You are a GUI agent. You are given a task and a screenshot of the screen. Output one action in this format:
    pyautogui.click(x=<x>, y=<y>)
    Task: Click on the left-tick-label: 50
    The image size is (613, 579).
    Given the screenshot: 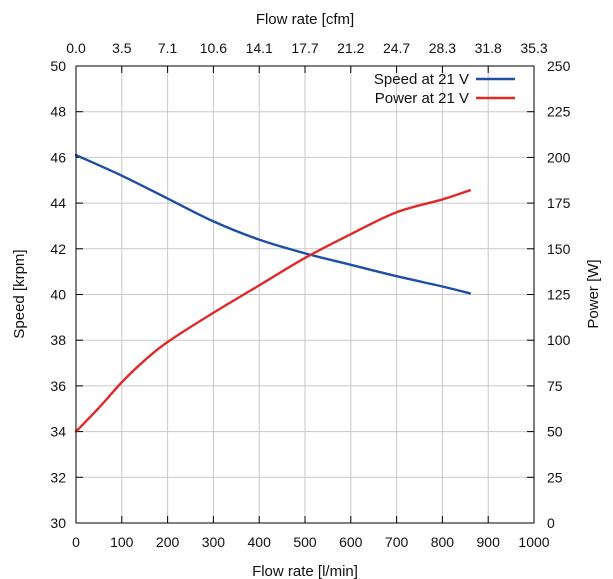 What is the action you would take?
    pyautogui.click(x=58, y=66)
    